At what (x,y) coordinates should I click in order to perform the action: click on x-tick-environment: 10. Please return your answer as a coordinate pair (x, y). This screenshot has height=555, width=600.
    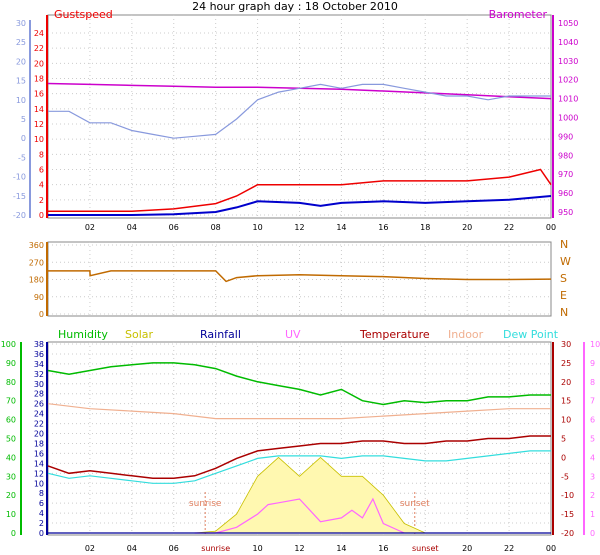
    Looking at the image, I should click on (257, 548).